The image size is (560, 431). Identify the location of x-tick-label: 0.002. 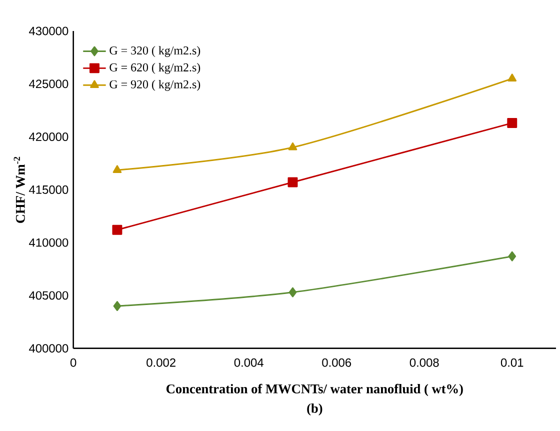
(161, 362).